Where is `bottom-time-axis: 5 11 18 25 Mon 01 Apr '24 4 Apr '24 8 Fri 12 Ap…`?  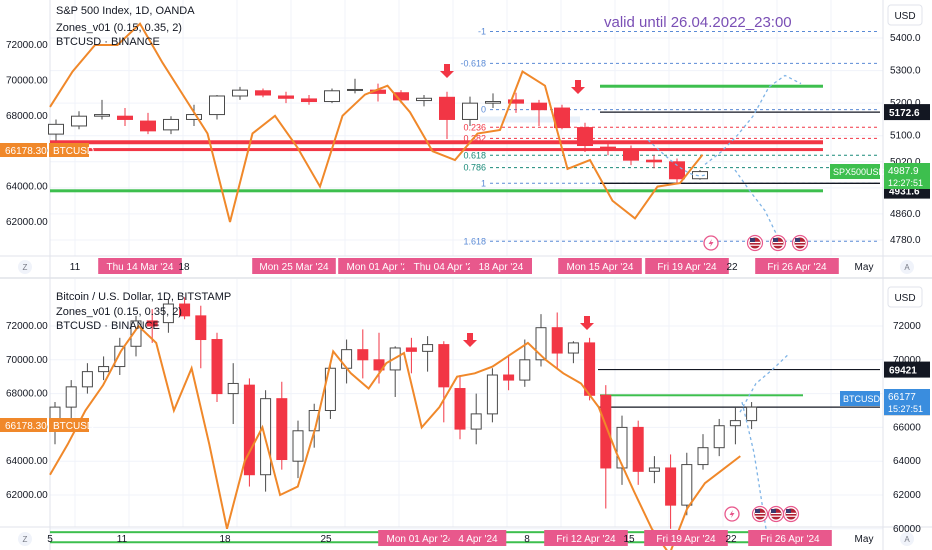 bottom-time-axis: 5 11 18 25 Mon 01 Apr '24 4 Apr '24 8 Fri 12 Ap… is located at coordinates (460, 538).